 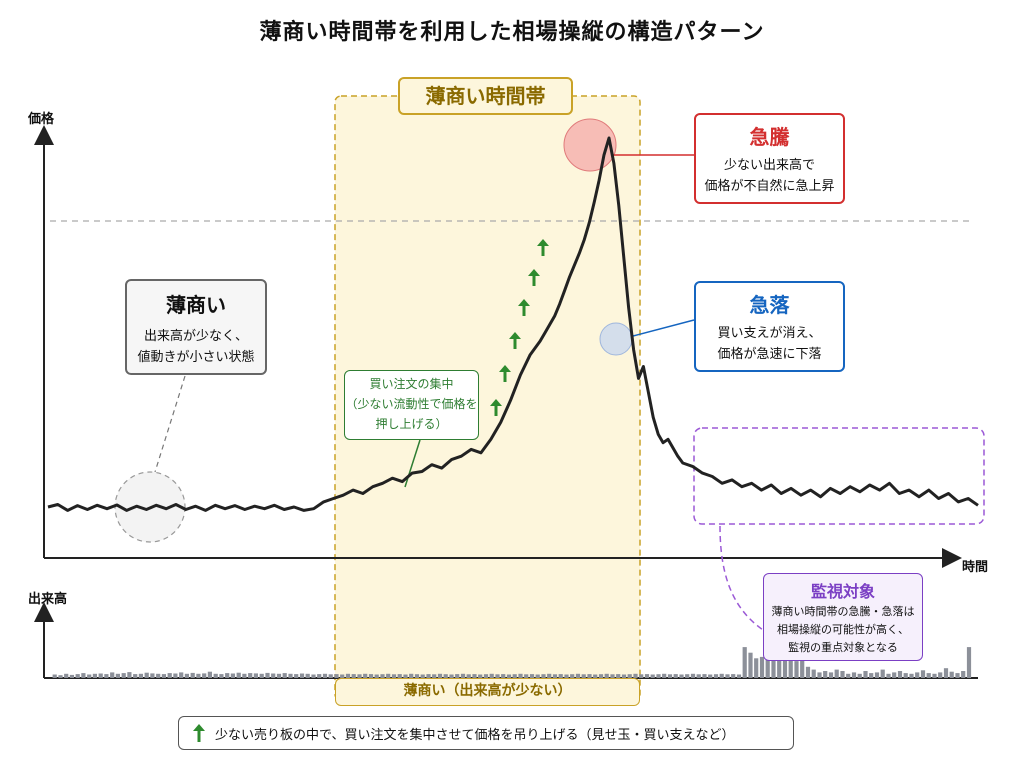 What do you see at coordinates (616, 339) in the screenshot?
I see `crash-marker` at bounding box center [616, 339].